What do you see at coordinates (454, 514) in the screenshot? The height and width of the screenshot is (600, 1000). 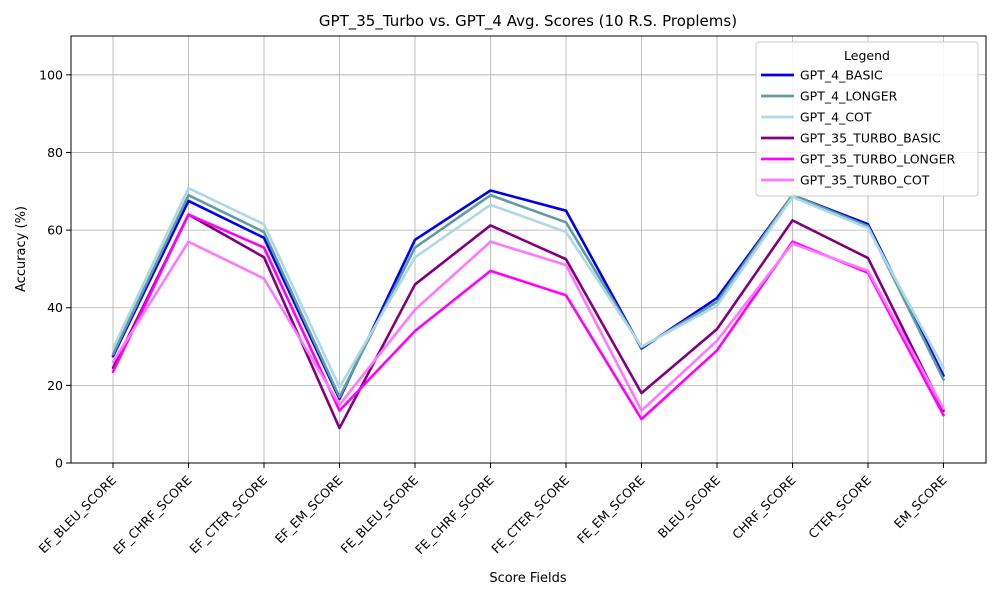 I see `x-tick-label: FE_CHRF_SCORE` at bounding box center [454, 514].